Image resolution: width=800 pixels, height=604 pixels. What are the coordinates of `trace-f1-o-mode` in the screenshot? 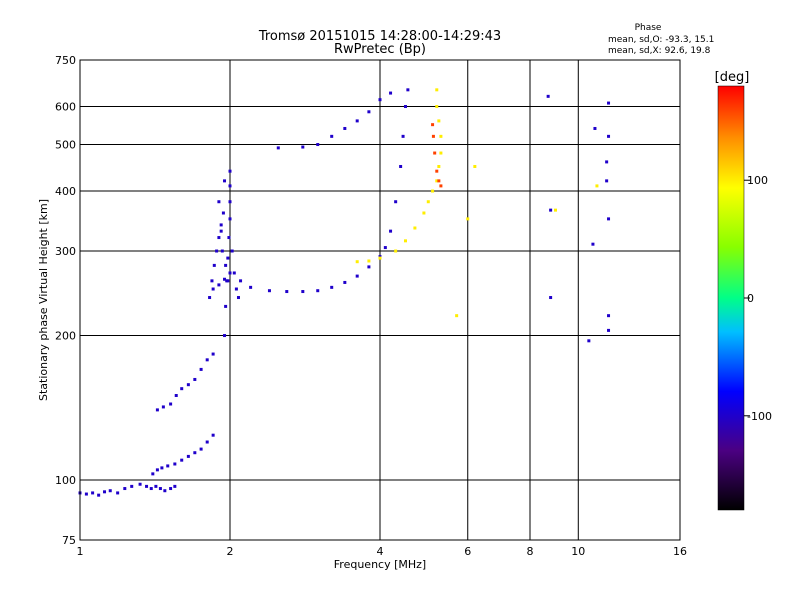 It's located at (310, 191).